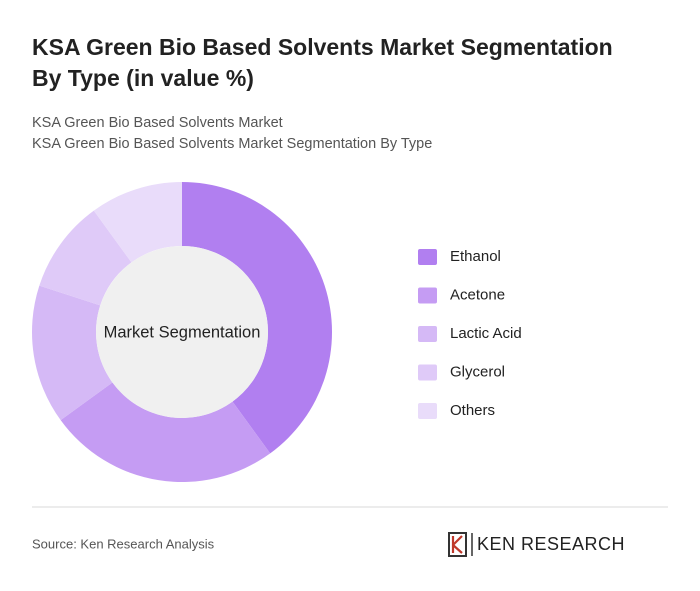  I want to click on chart-title: By Type (in value %), so click(143, 78).